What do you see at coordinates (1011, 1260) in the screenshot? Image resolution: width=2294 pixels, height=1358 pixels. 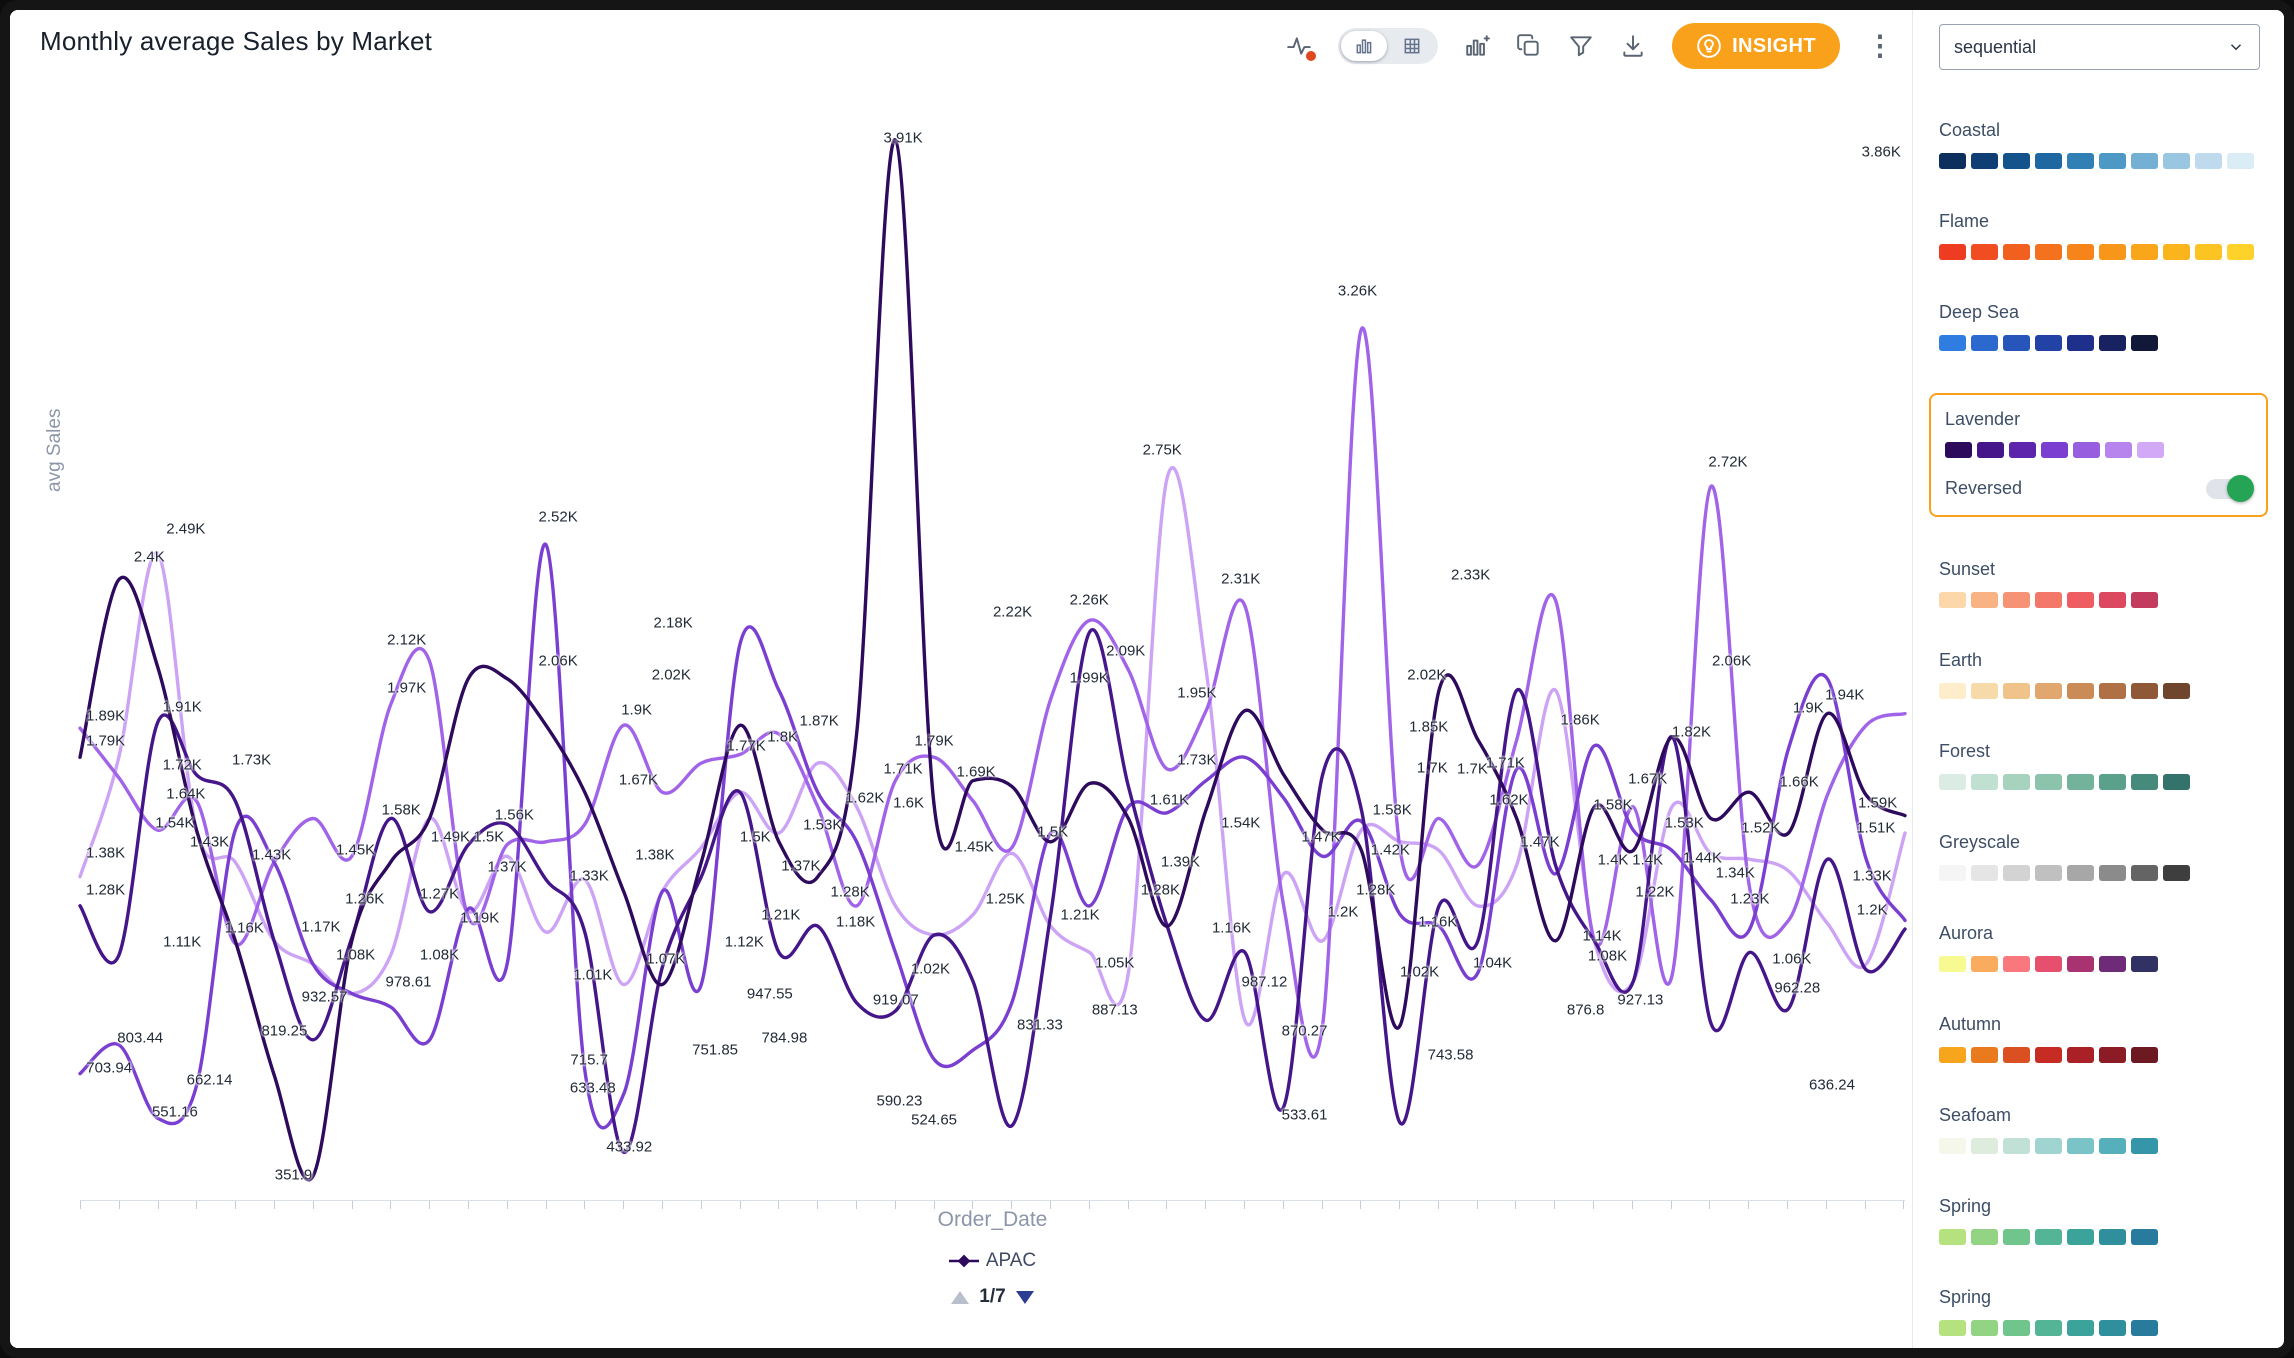 I see `legend-label: APAC` at bounding box center [1011, 1260].